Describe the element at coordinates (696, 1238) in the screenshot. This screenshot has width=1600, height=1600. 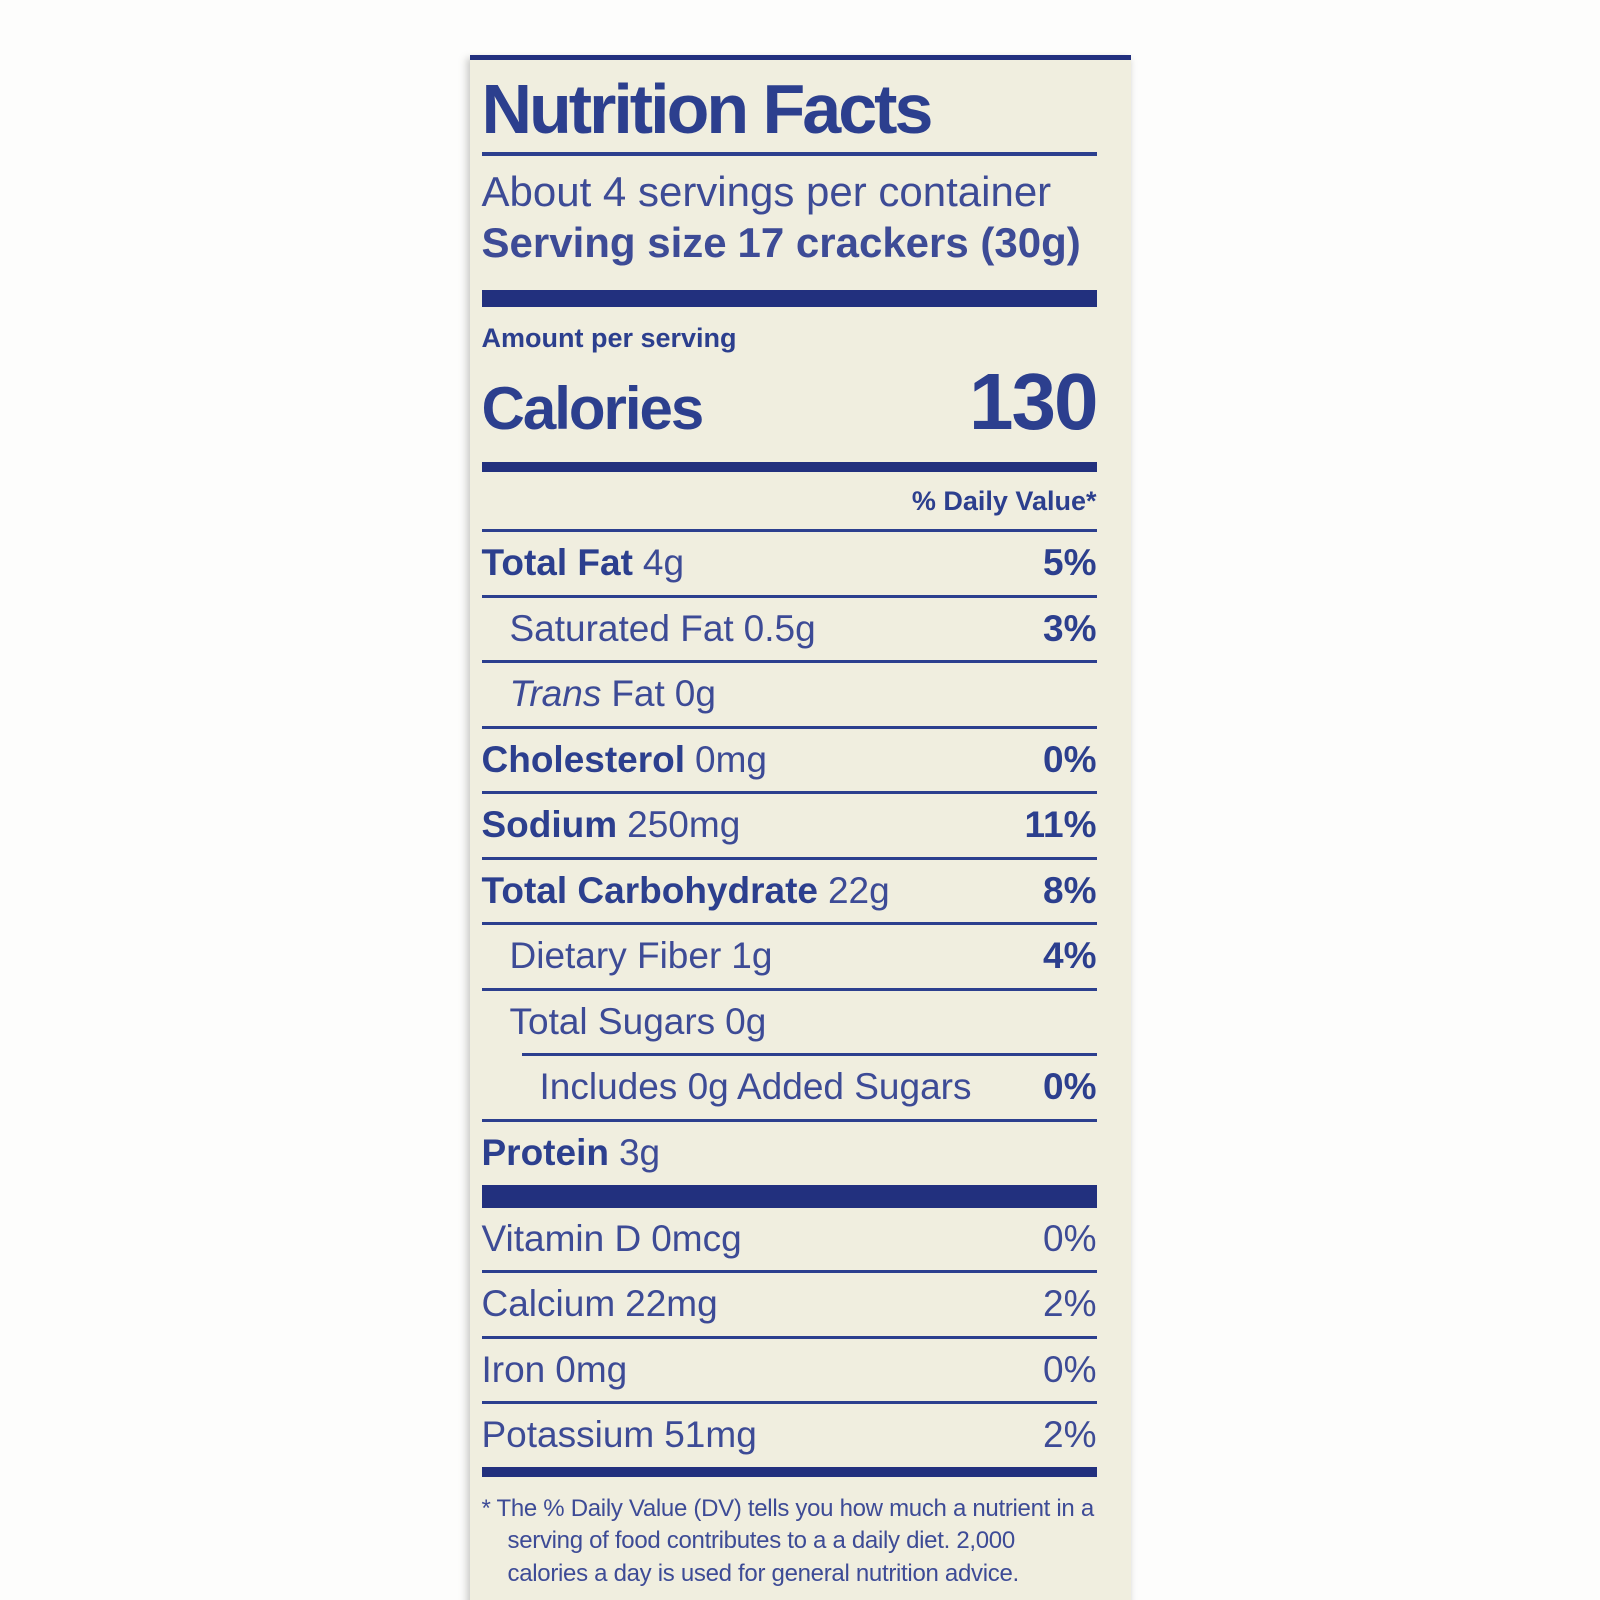
I see `nutrient-amount: 0mcg` at that location.